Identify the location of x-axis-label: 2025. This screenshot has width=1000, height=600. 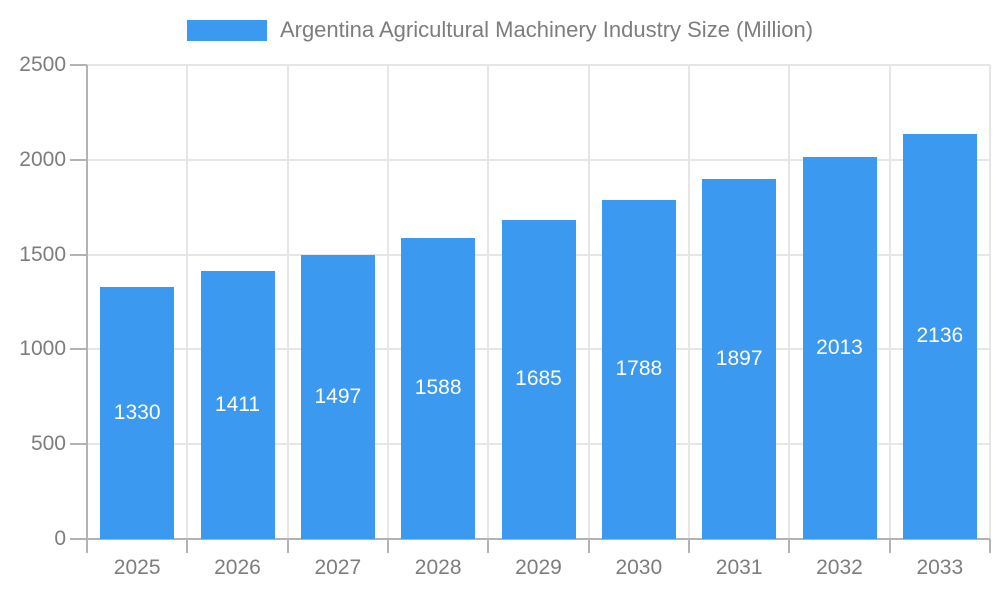
(137, 567).